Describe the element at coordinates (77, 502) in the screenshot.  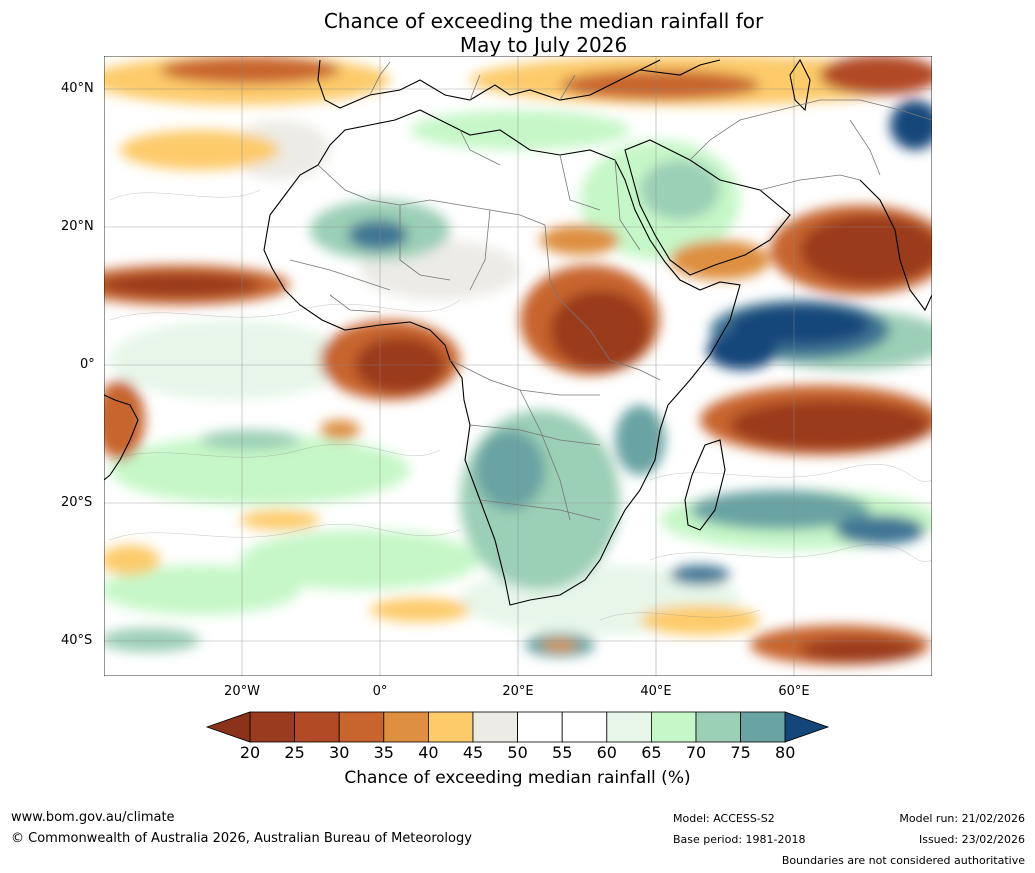
I see `lat-label-20s: 20°S` at that location.